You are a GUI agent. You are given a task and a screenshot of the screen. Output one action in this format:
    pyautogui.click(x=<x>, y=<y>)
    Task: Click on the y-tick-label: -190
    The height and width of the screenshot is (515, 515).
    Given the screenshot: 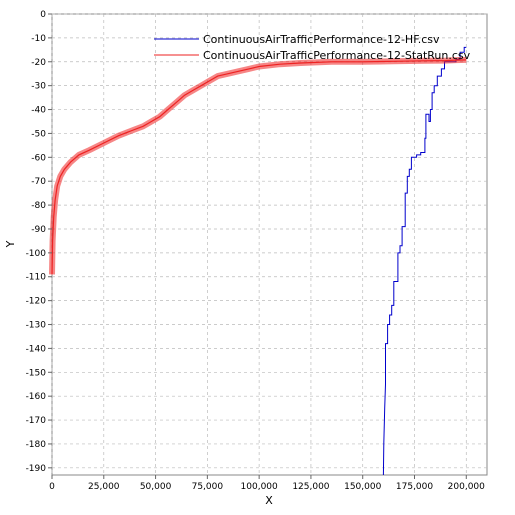 What is the action you would take?
    pyautogui.click(x=36, y=469)
    